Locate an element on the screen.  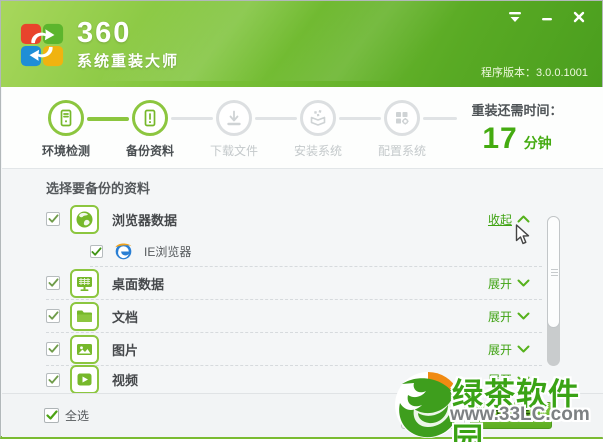
skin-menu-button is located at coordinates (515, 17).